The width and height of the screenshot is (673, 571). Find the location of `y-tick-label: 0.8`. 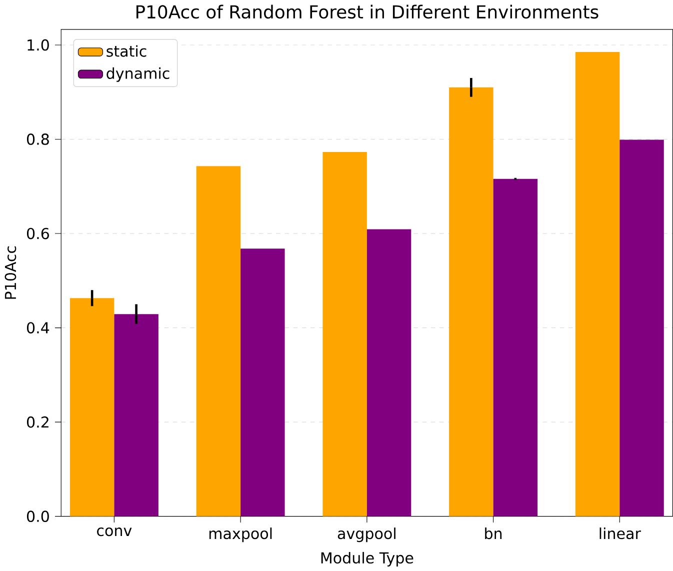

y-tick-label: 0.8 is located at coordinates (37, 139).